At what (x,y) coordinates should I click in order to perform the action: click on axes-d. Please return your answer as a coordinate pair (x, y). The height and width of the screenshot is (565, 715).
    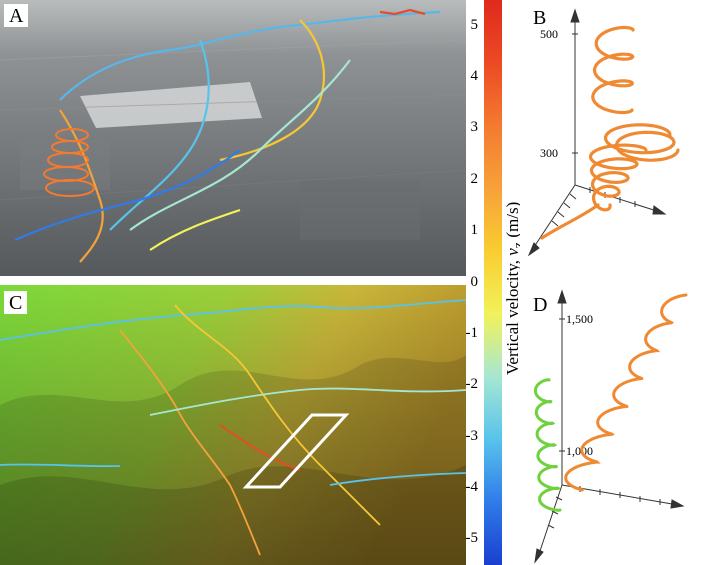
    Looking at the image, I should click on (609, 426).